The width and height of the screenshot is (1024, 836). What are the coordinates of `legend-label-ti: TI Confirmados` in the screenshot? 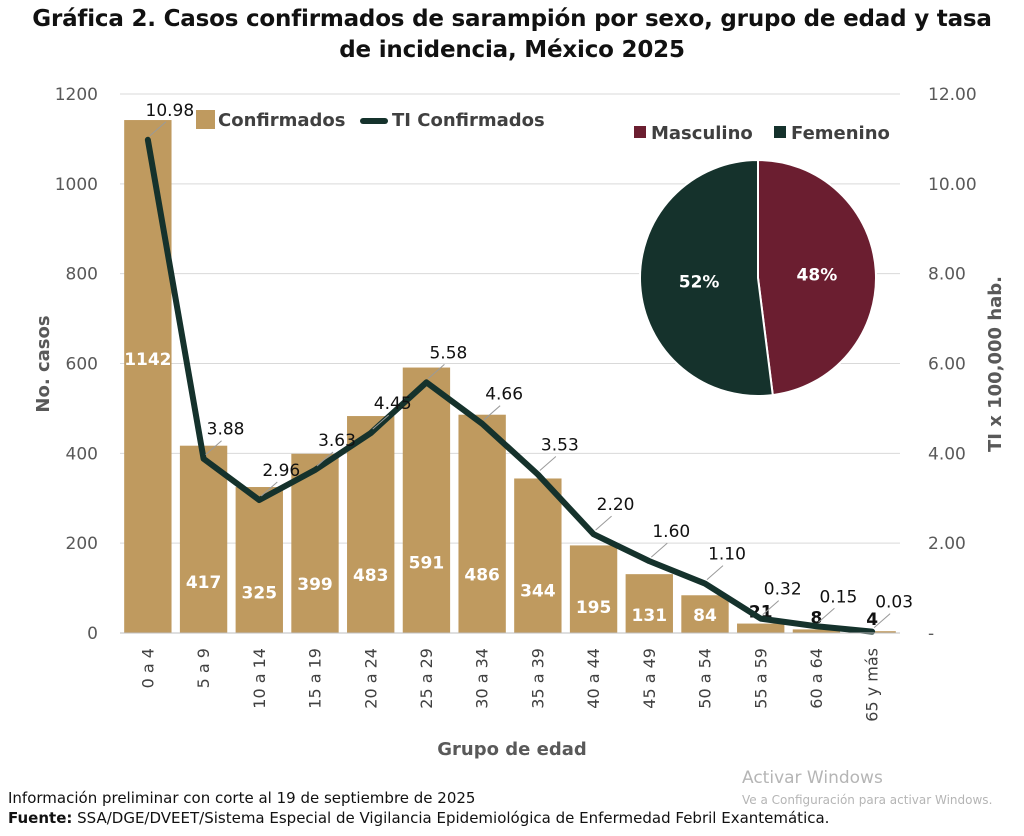 It's located at (468, 120).